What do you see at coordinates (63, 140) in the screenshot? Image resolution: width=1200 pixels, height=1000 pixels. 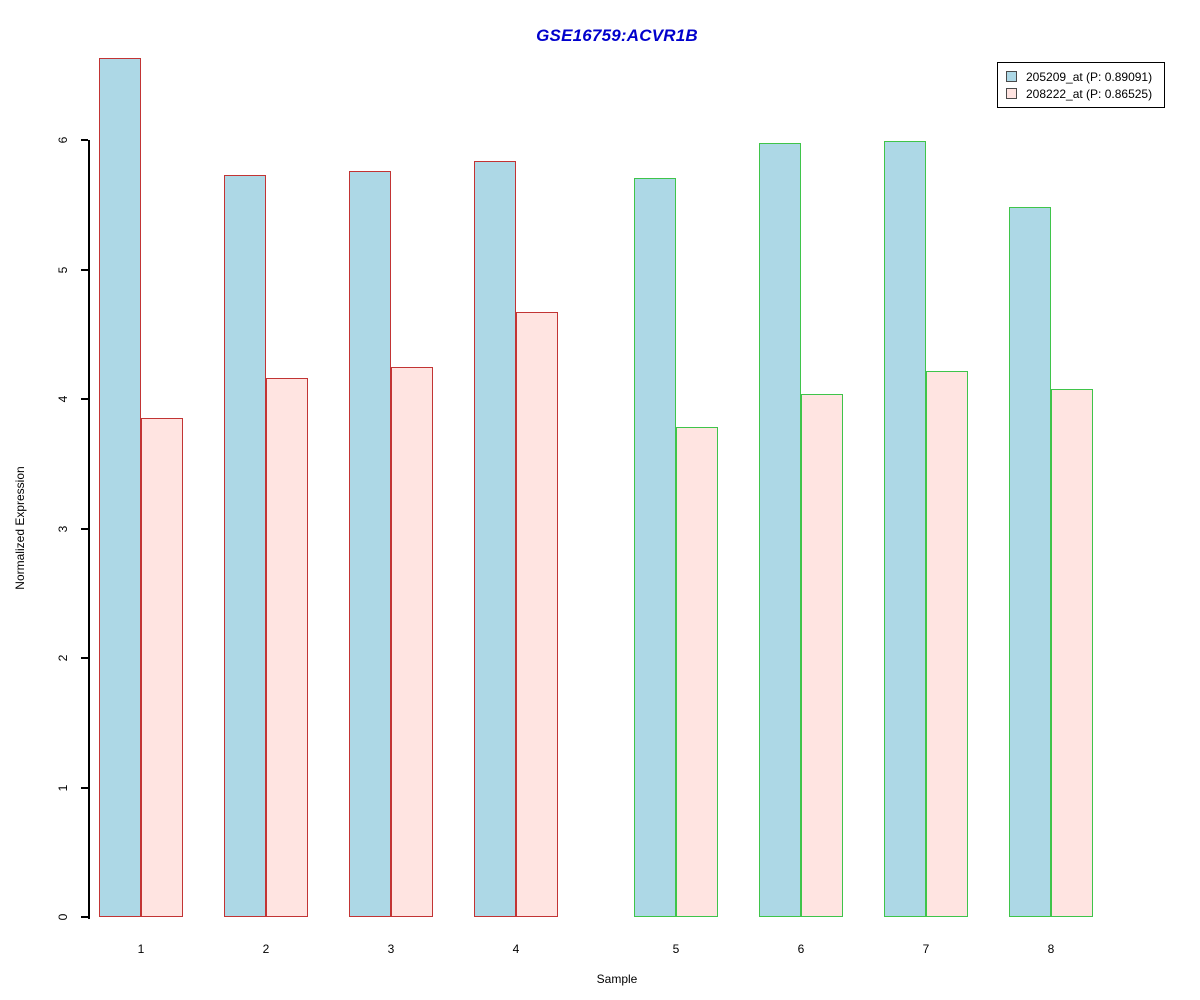 I see `y-tick-label: 6` at bounding box center [63, 140].